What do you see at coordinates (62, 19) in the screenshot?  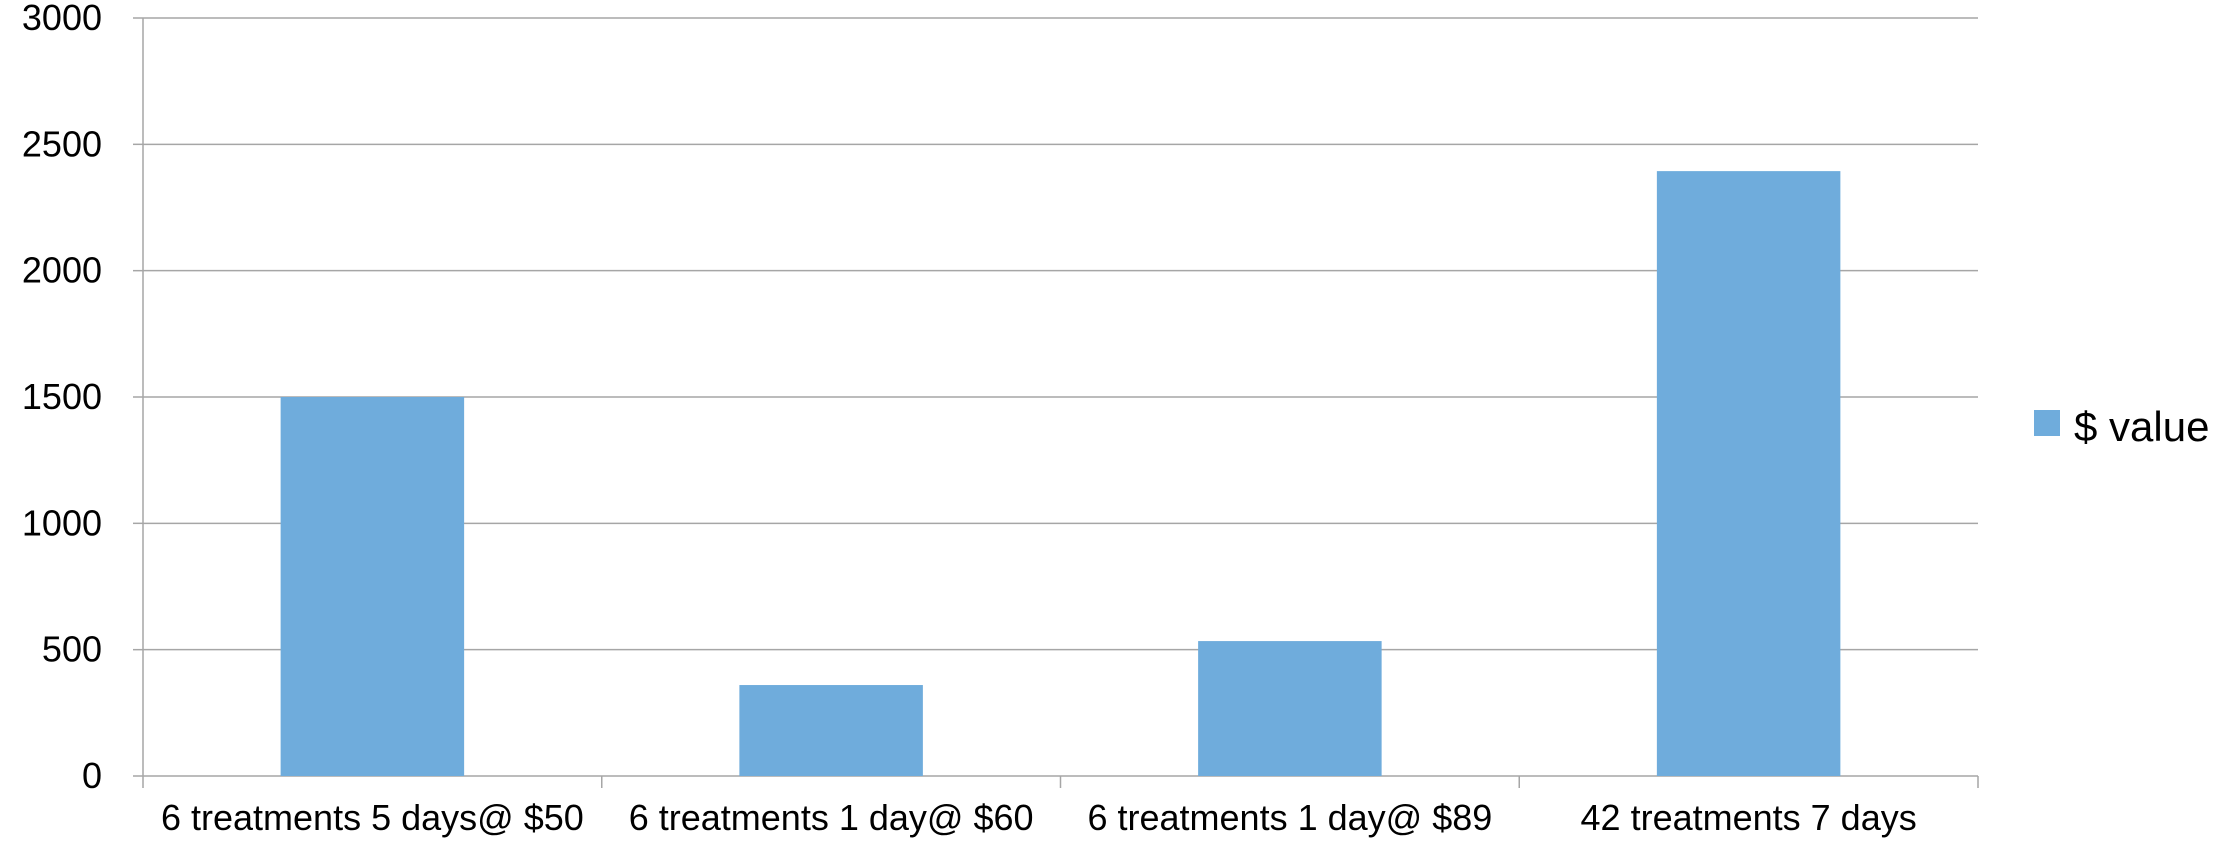 I see `y-tick-label: 3000` at bounding box center [62, 19].